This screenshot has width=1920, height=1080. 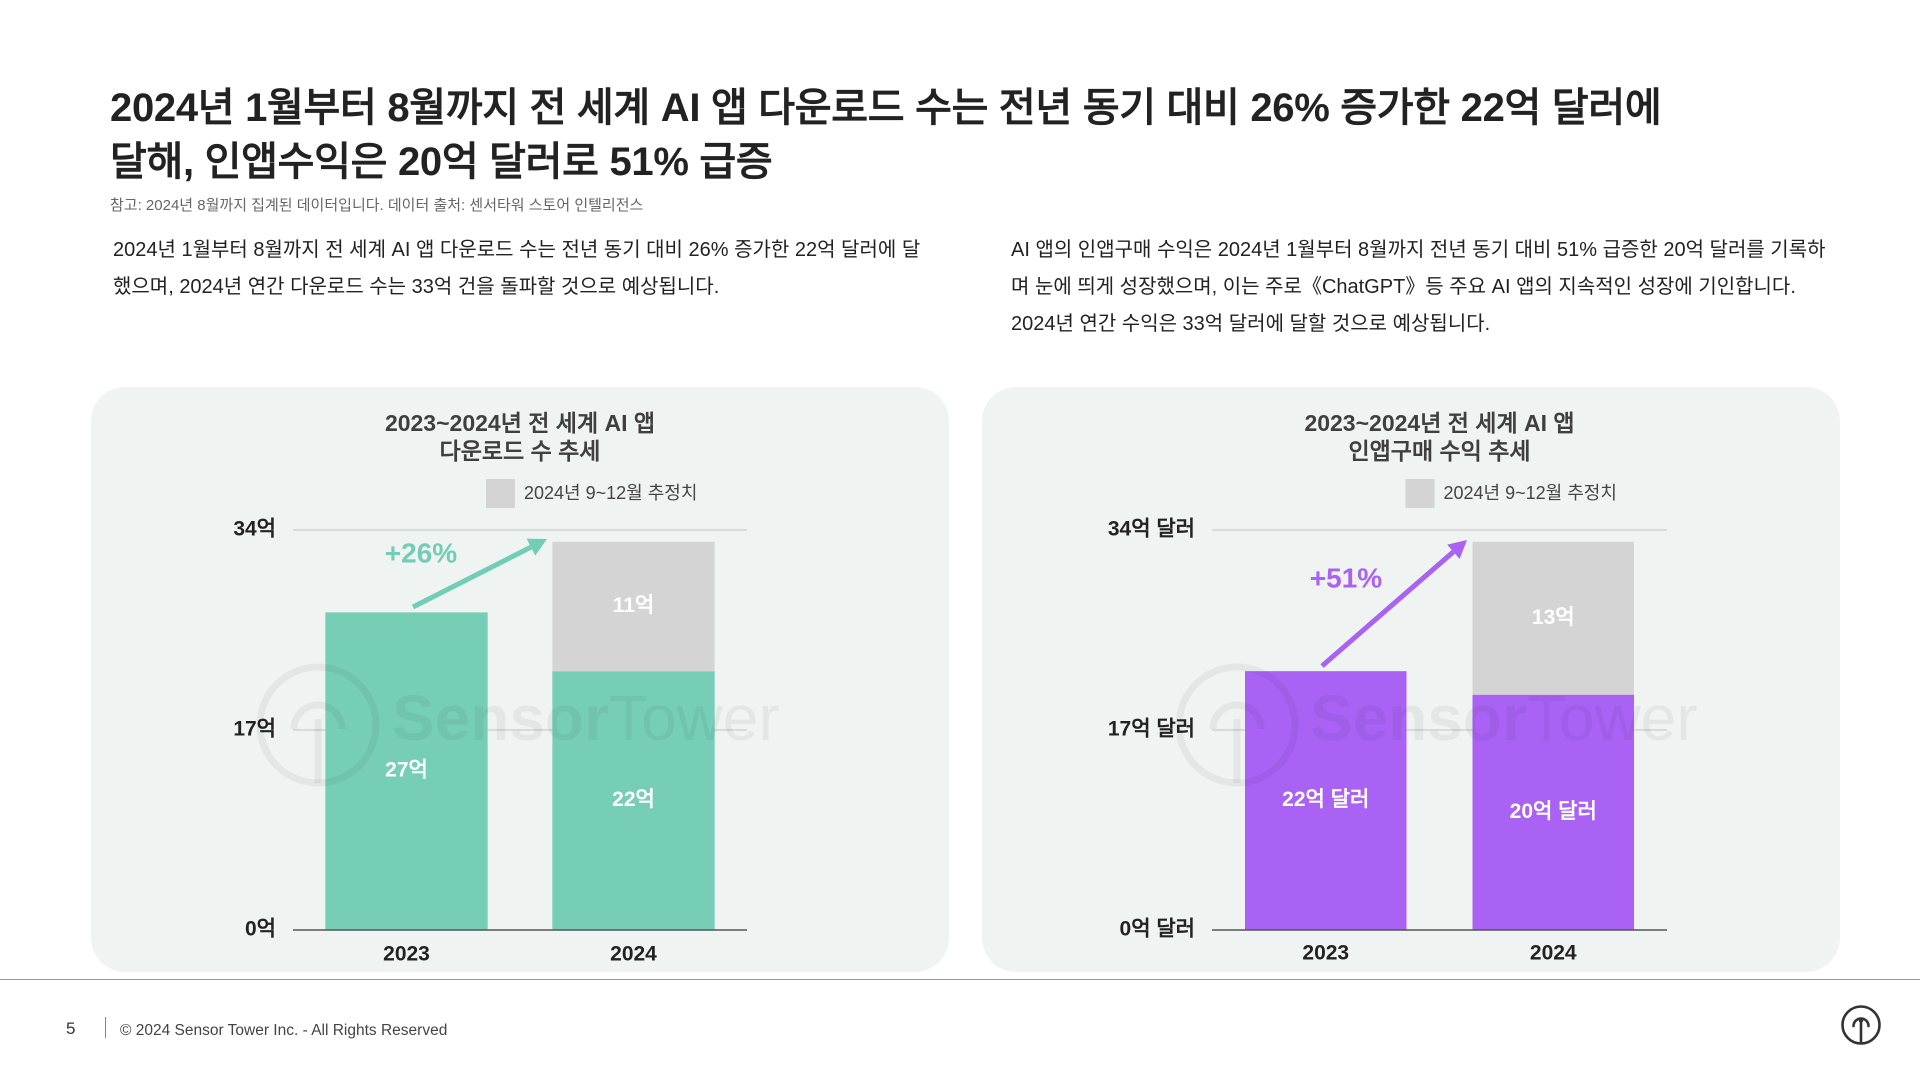 I want to click on data-label-2024-estimate: 13억, so click(x=1553, y=617).